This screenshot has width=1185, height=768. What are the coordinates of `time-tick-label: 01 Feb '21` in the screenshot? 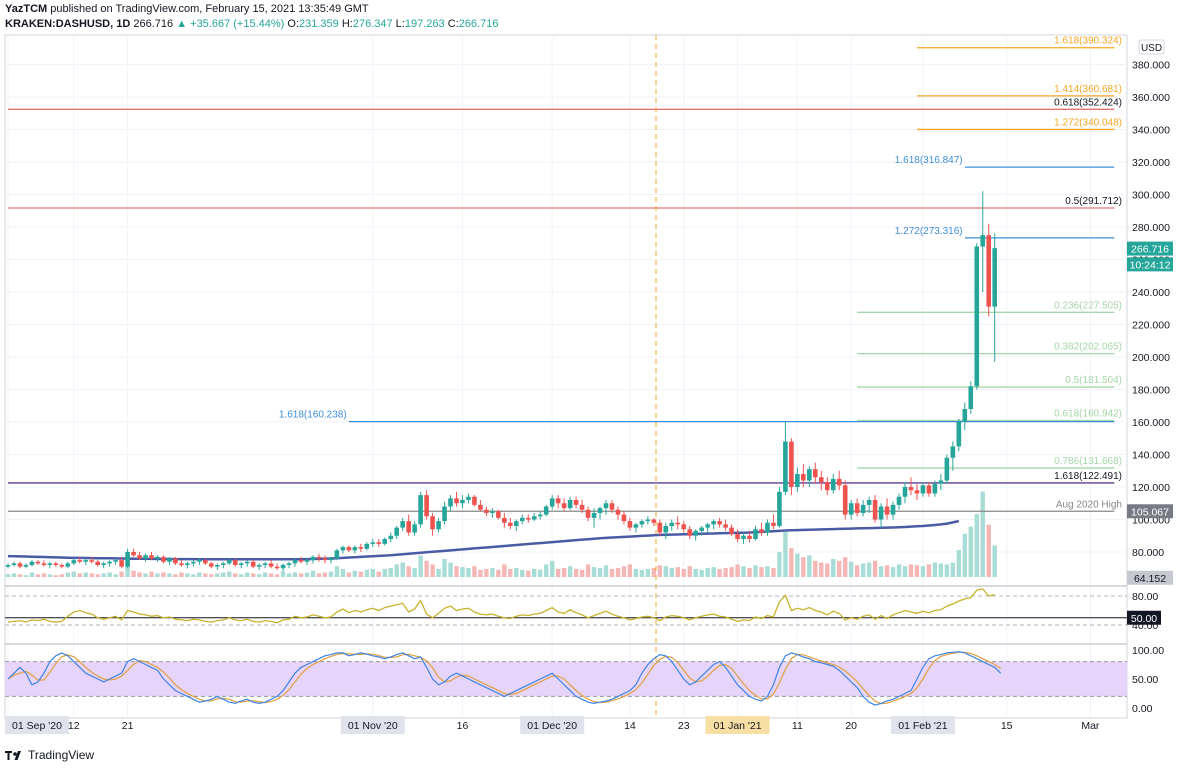 It's located at (922, 726).